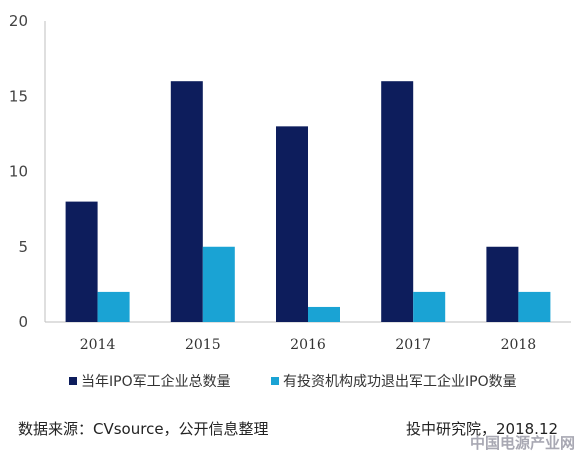  Describe the element at coordinates (81, 261) in the screenshot. I see `bar-series1-2014` at that location.